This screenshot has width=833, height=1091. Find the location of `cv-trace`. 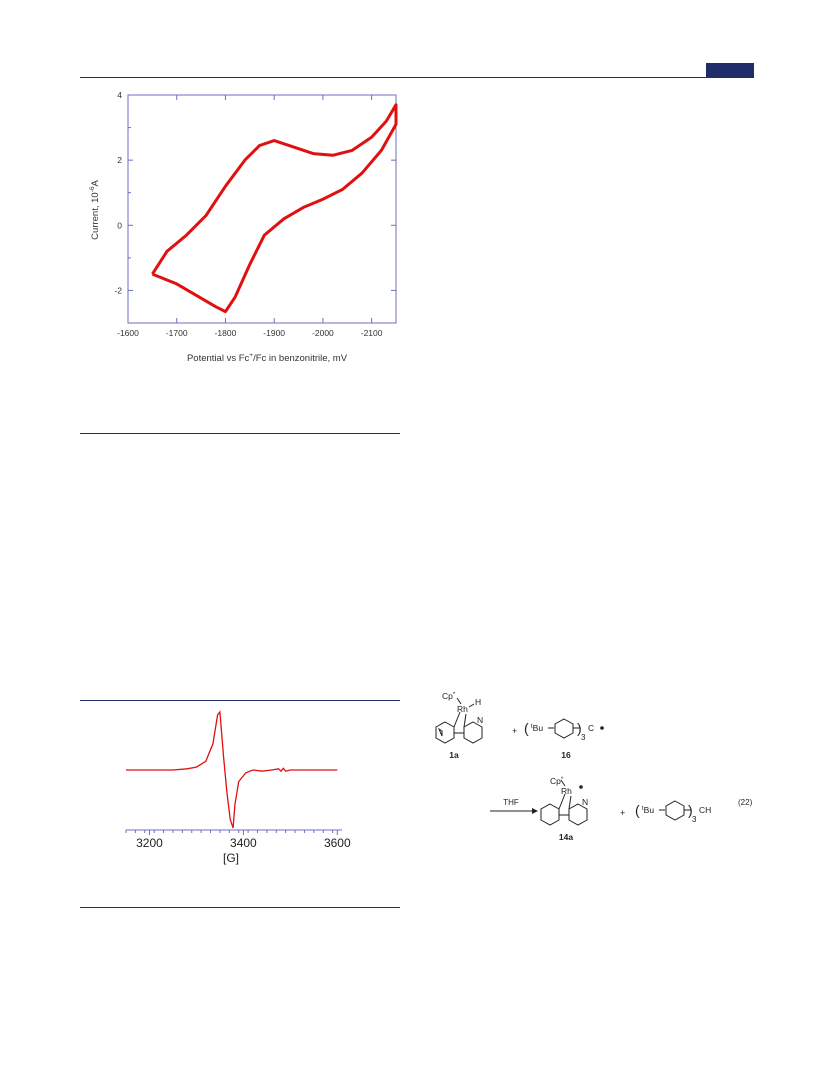

cv-trace is located at coordinates (274, 208).